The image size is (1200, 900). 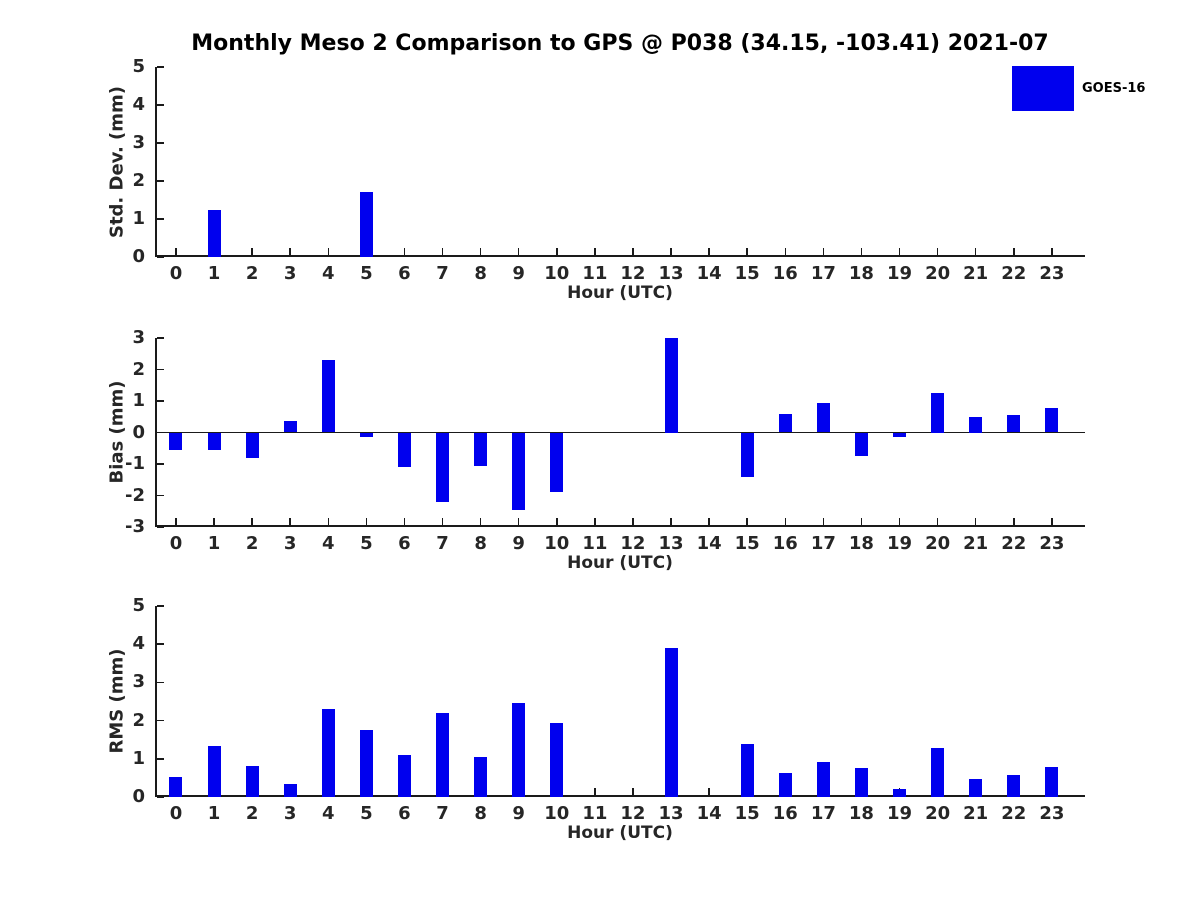 What do you see at coordinates (1114, 88) in the screenshot?
I see `legend-label: GOES-16` at bounding box center [1114, 88].